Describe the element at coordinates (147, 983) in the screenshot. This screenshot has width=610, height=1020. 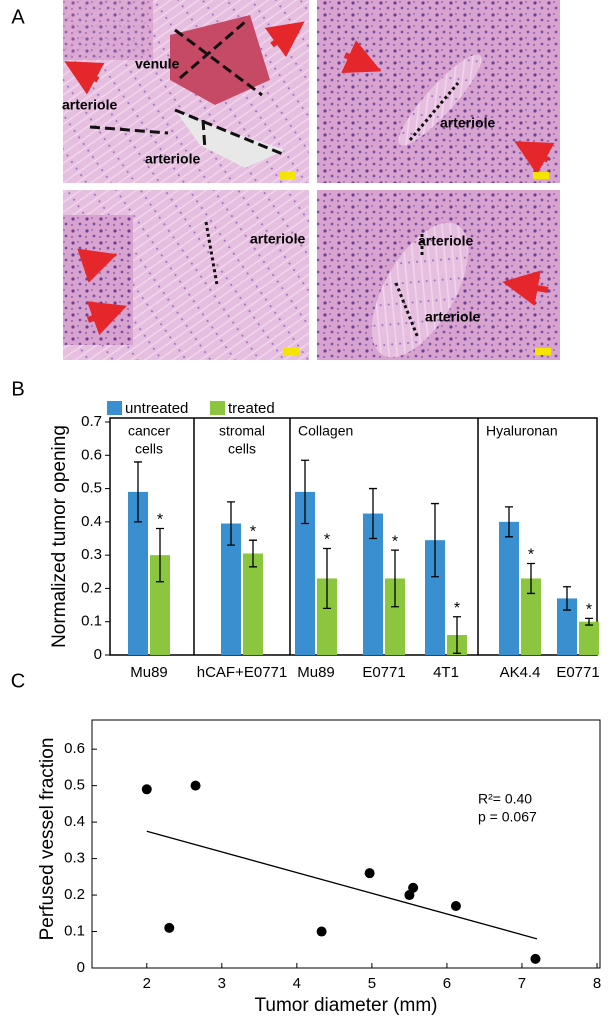
I see `x-tick-label: 2` at that location.